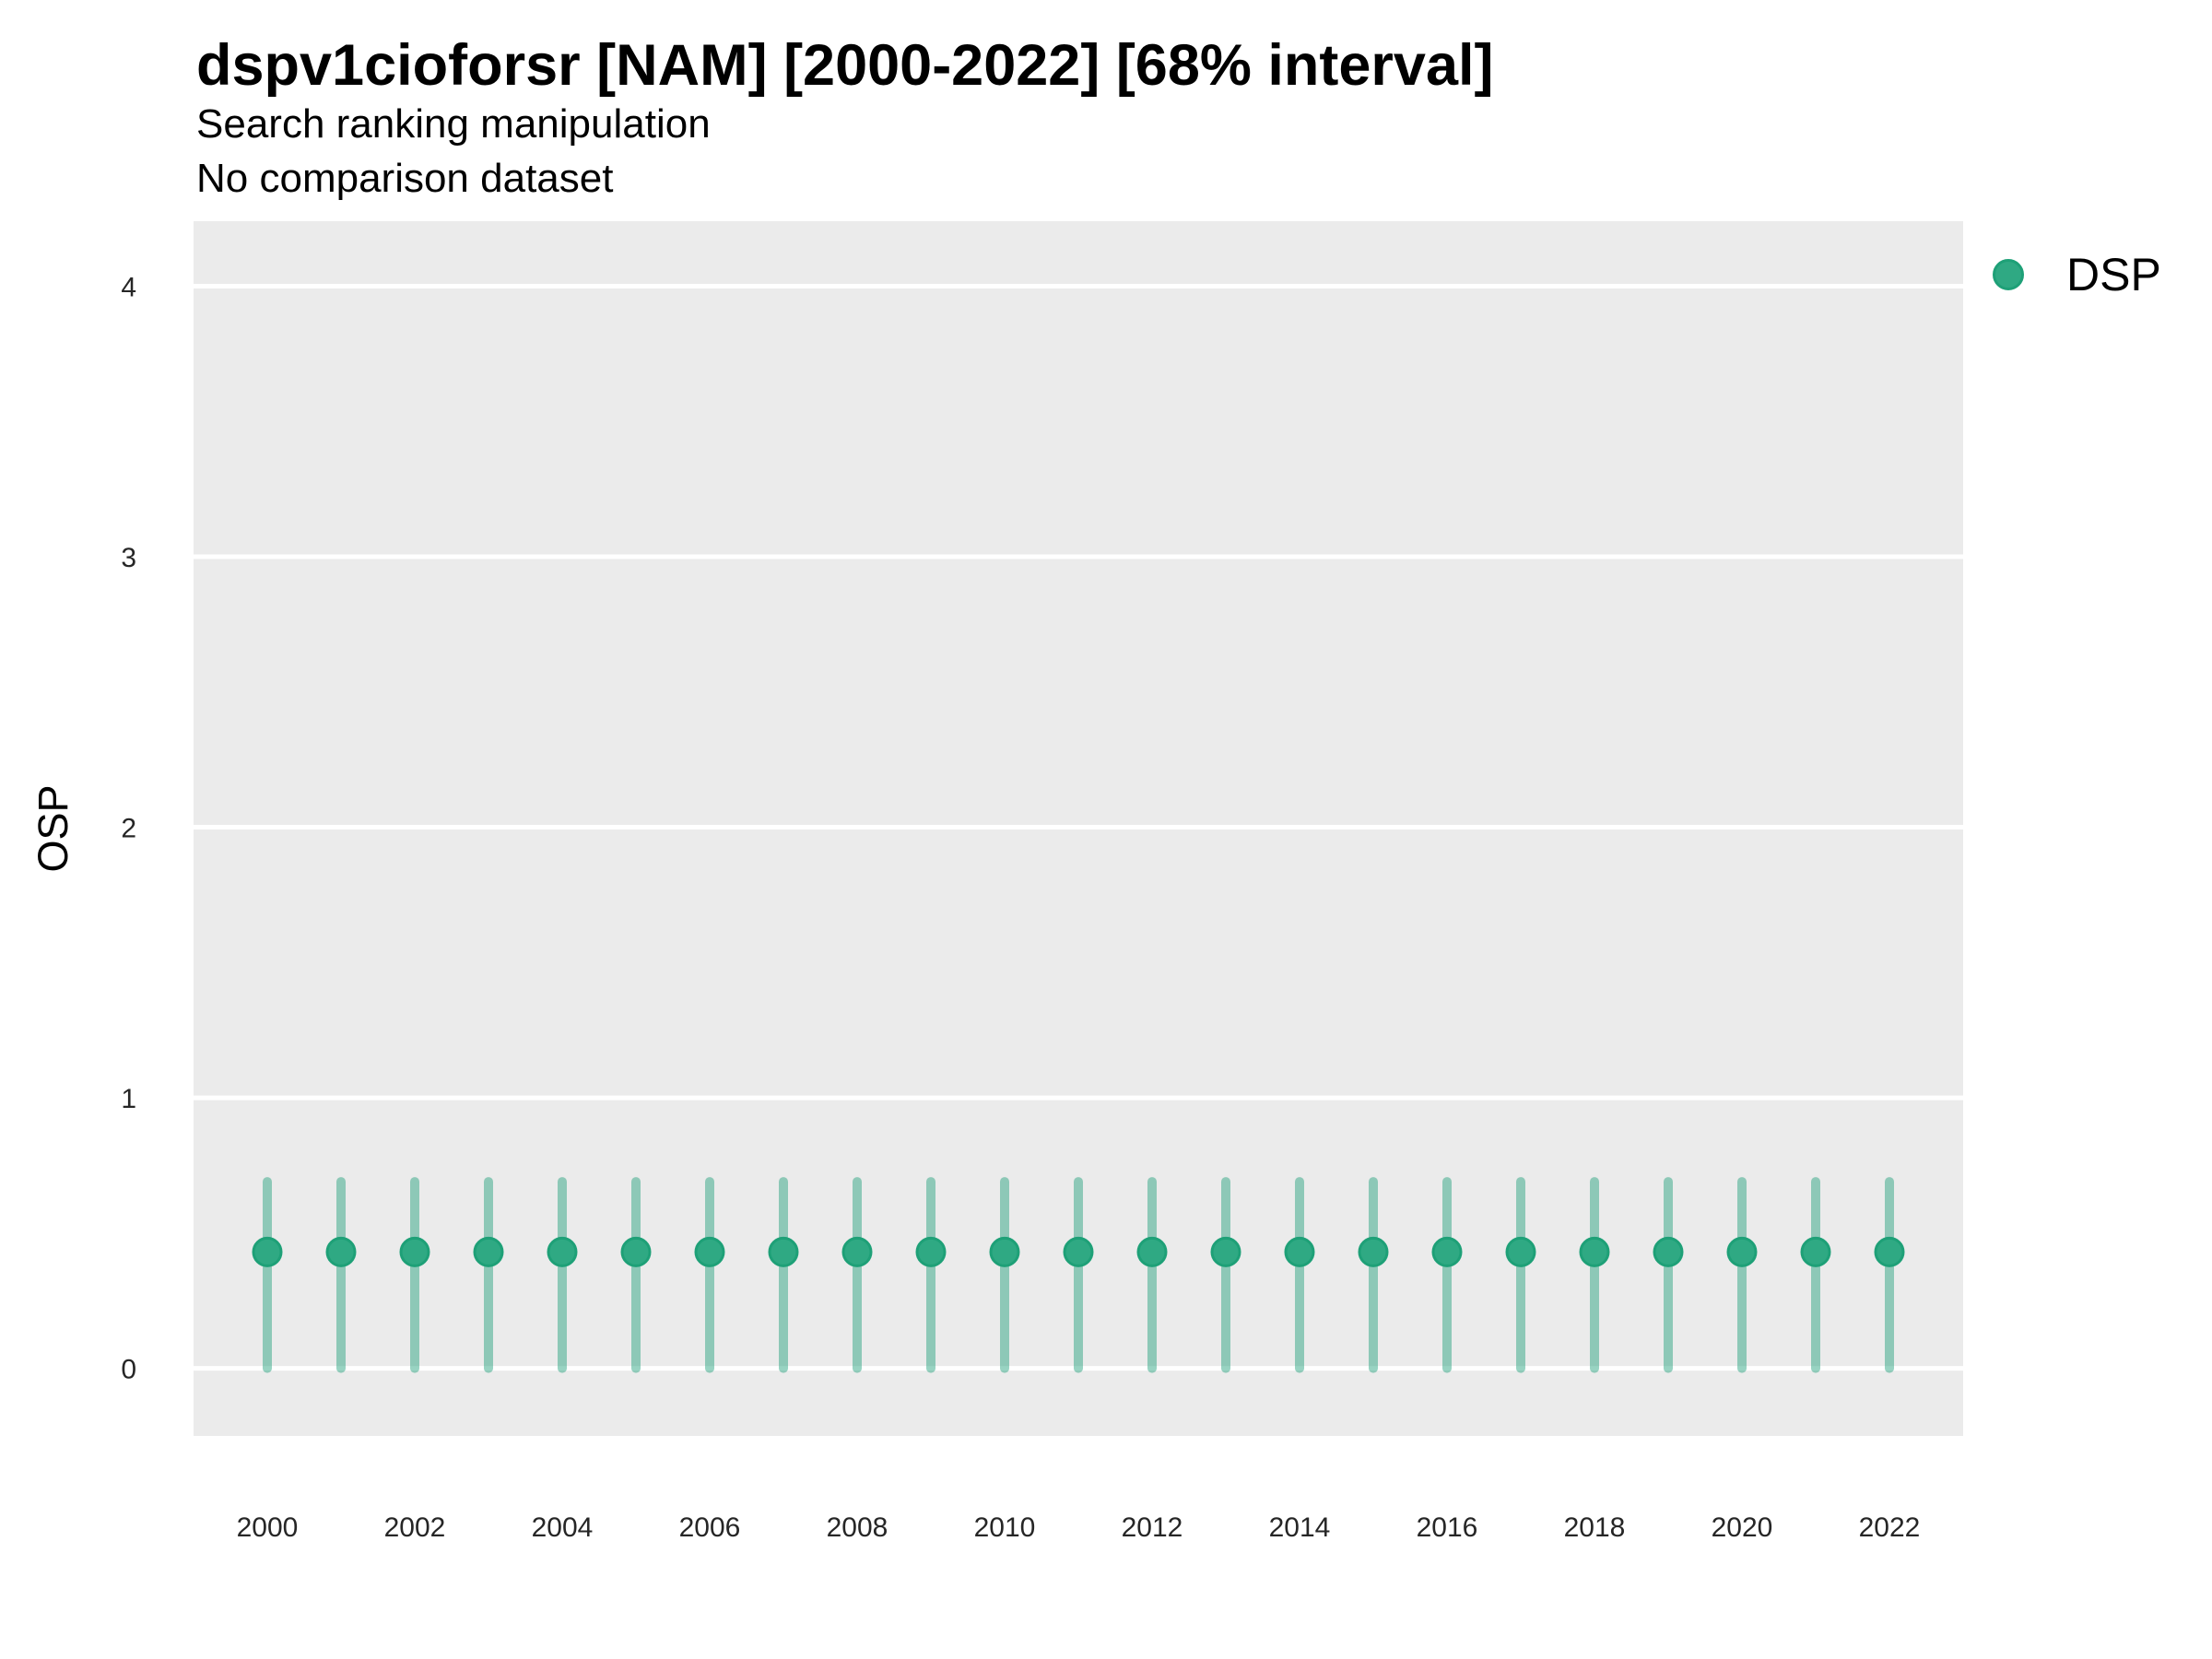 This screenshot has height=1659, width=2212. What do you see at coordinates (1225, 1251) in the screenshot?
I see `data-point-2013` at bounding box center [1225, 1251].